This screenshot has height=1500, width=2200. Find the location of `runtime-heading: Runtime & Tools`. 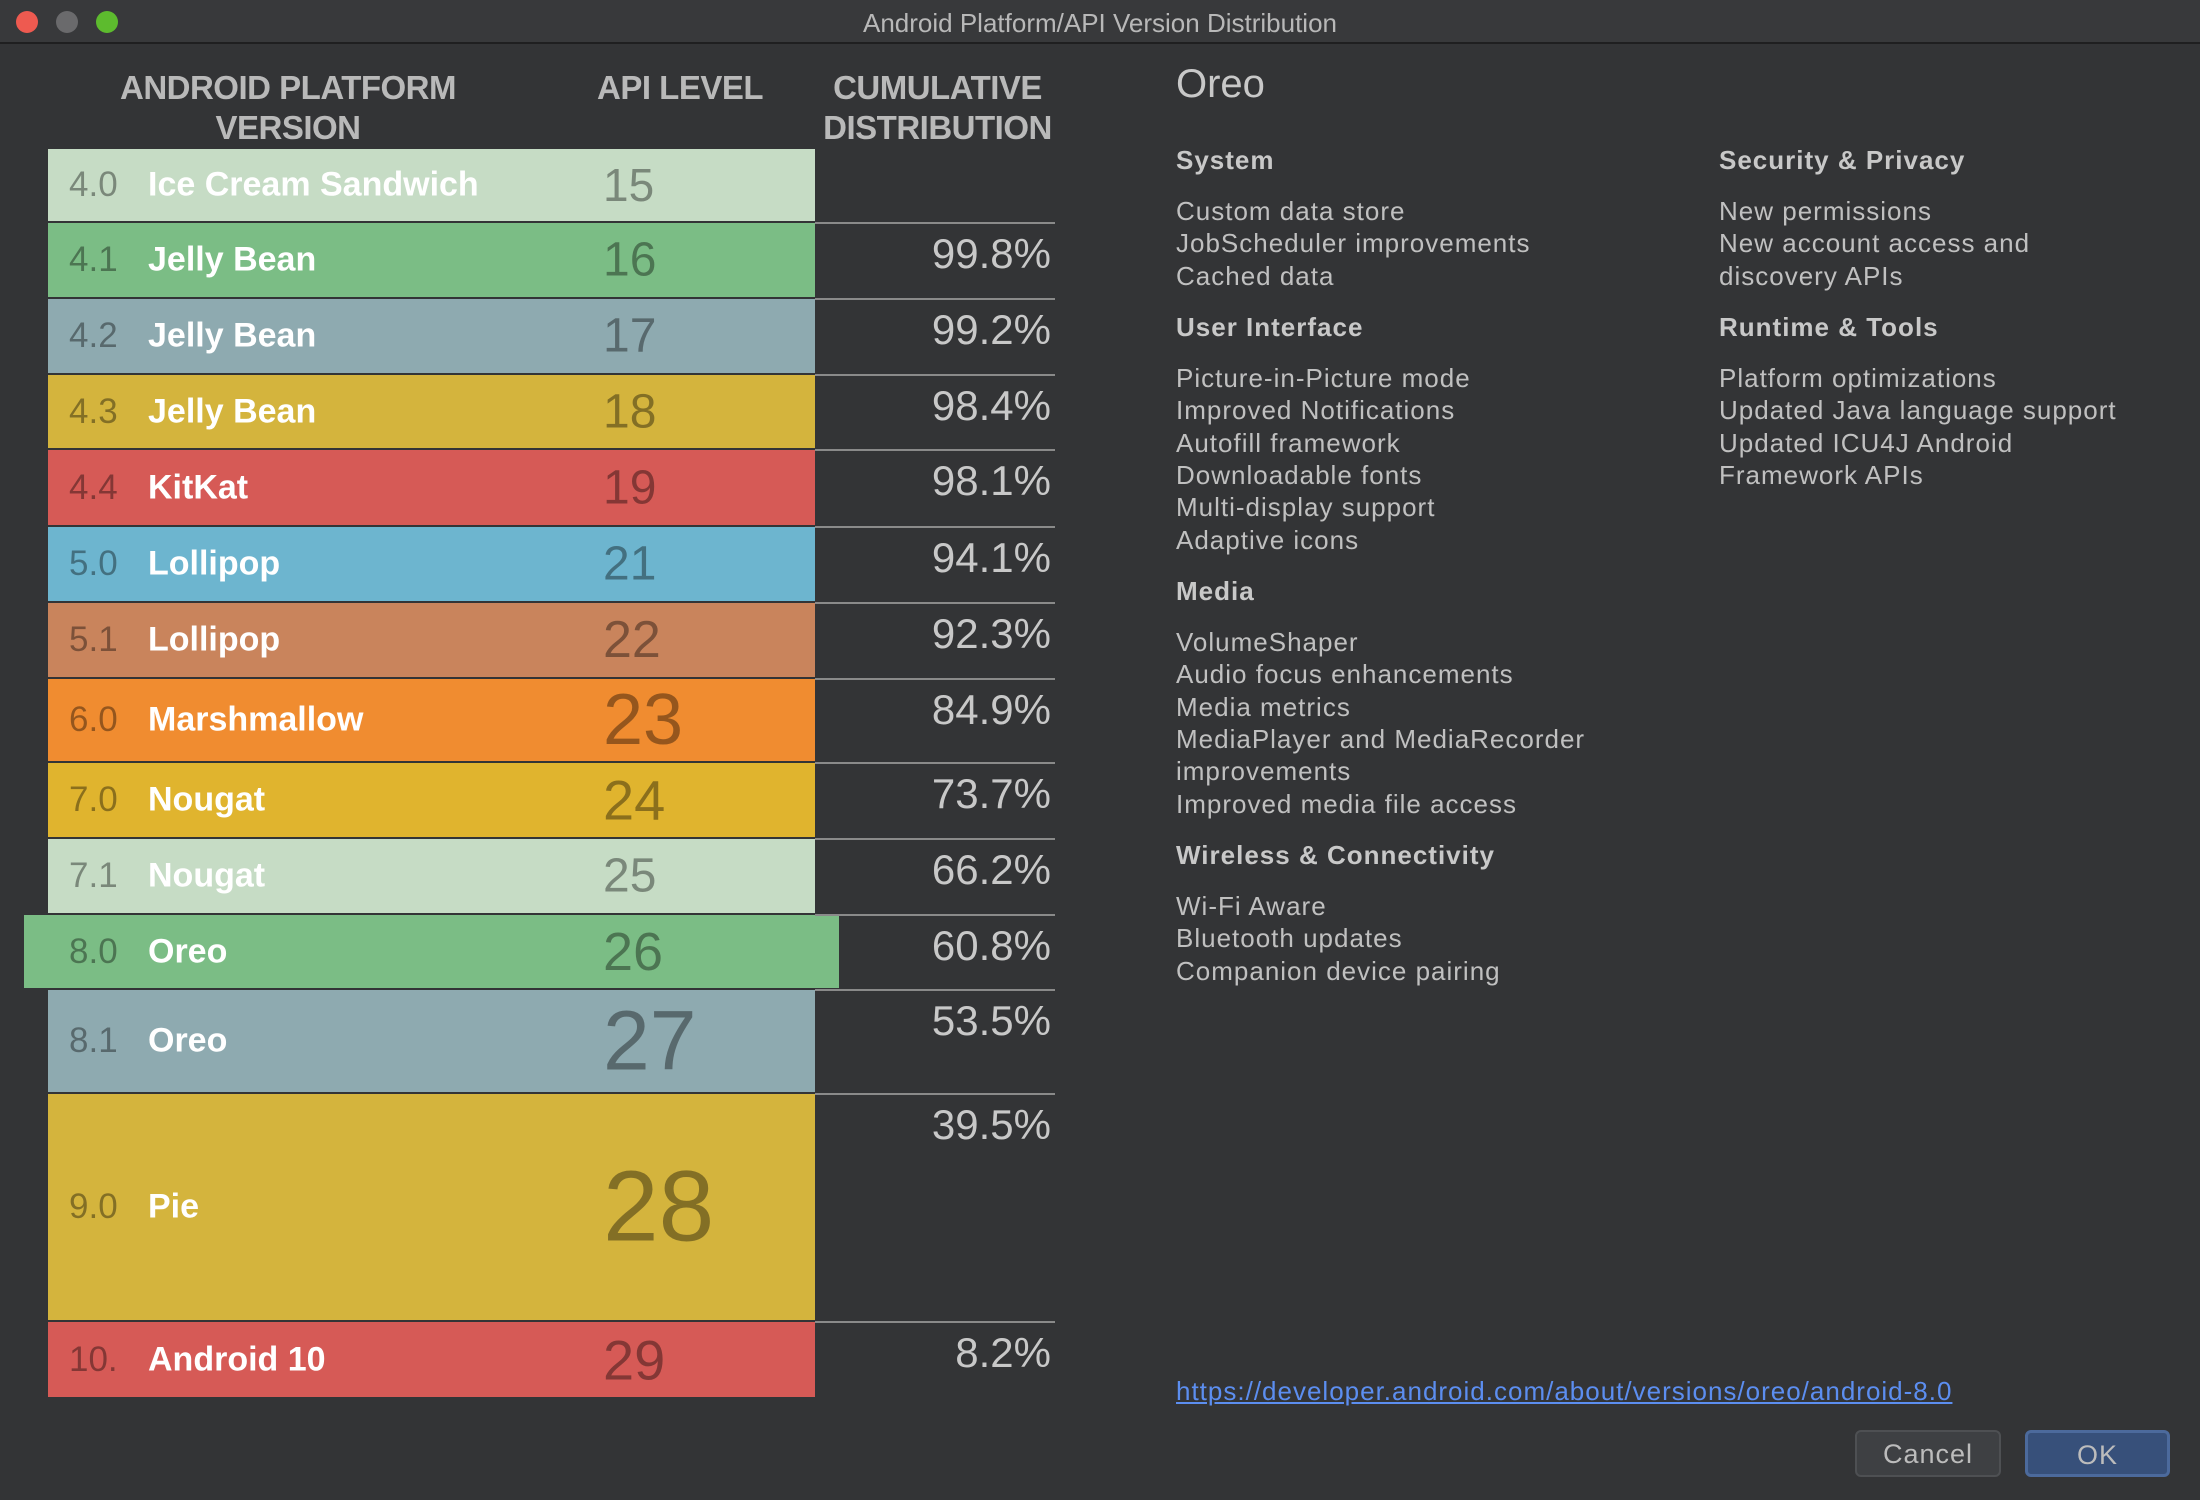

runtime-heading: Runtime & Tools is located at coordinates (1829, 327).